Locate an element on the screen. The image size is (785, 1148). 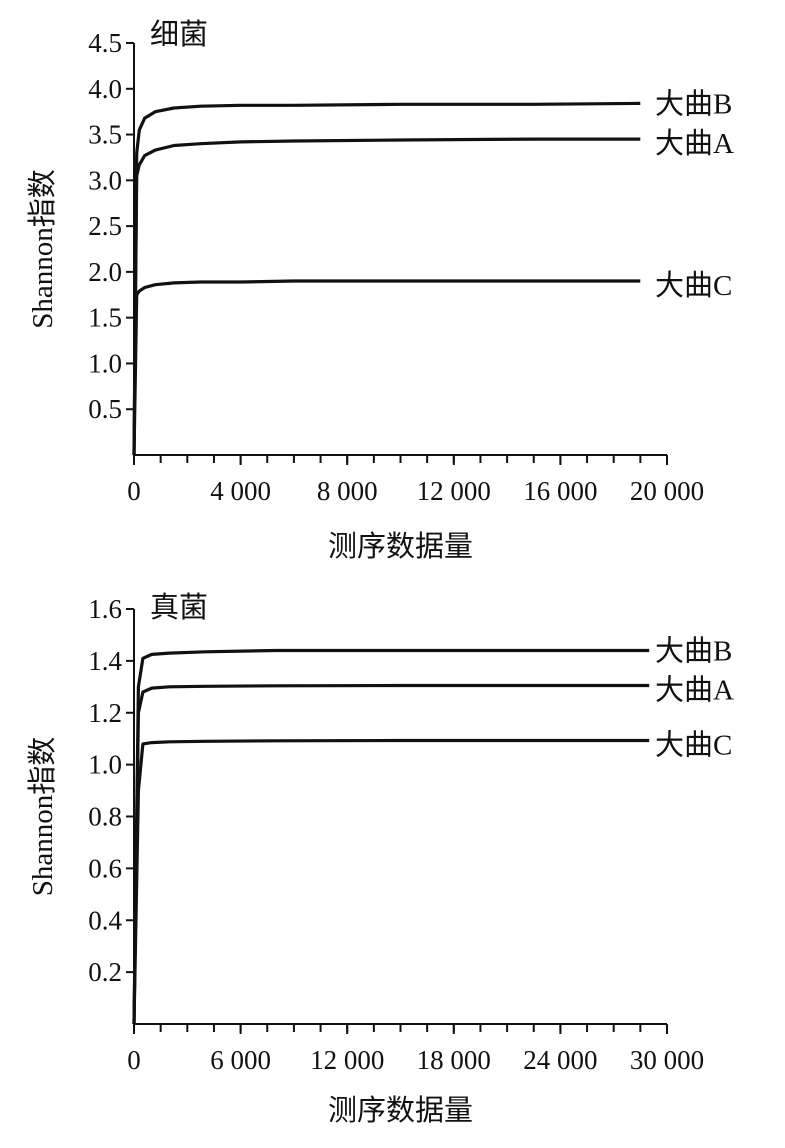
y-tick-label: 0.8 is located at coordinates (105, 817).